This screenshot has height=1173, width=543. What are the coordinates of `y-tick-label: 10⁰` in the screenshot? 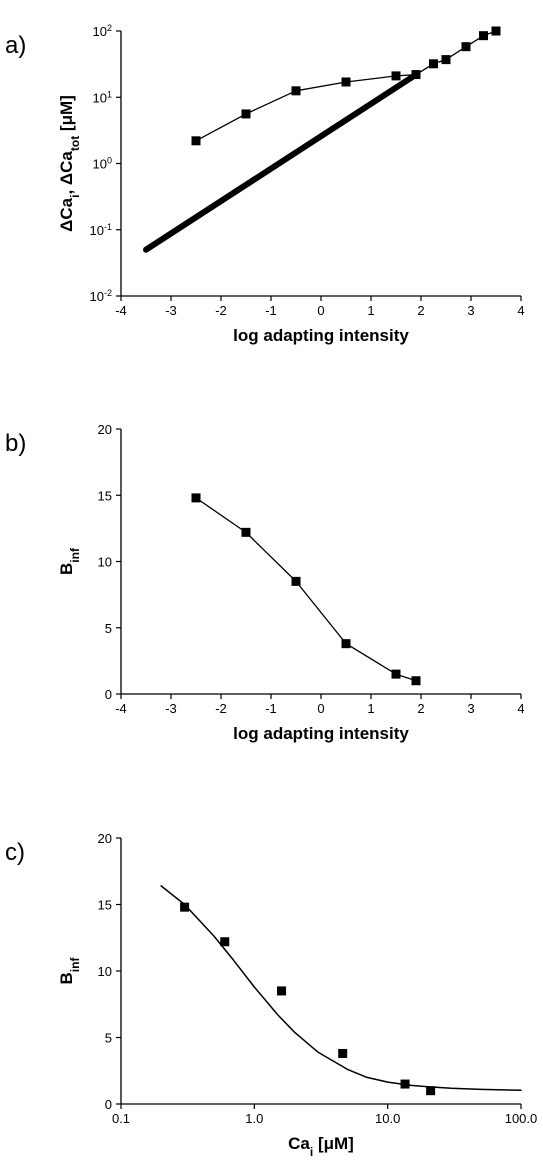 It's located at (102, 164).